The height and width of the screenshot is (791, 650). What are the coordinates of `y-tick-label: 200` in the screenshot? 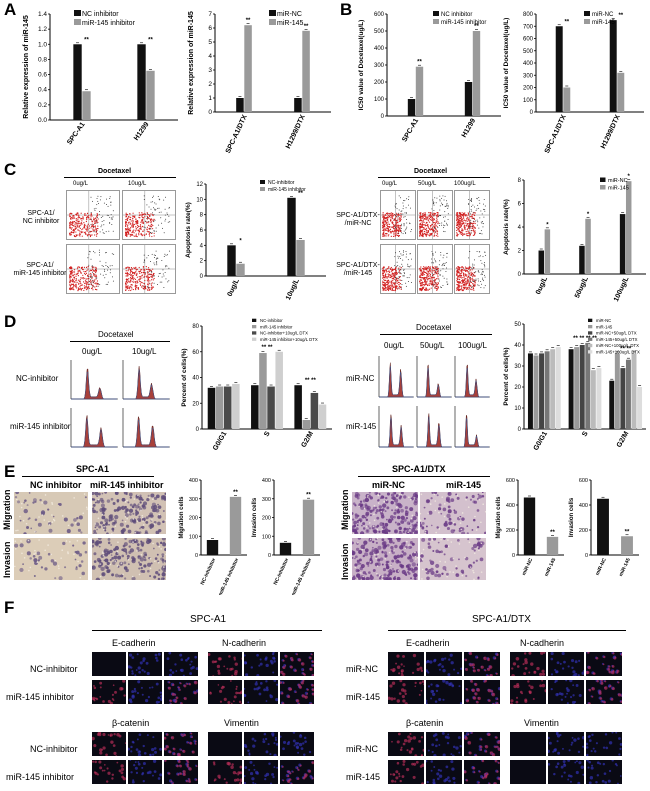 It's located at (379, 83).